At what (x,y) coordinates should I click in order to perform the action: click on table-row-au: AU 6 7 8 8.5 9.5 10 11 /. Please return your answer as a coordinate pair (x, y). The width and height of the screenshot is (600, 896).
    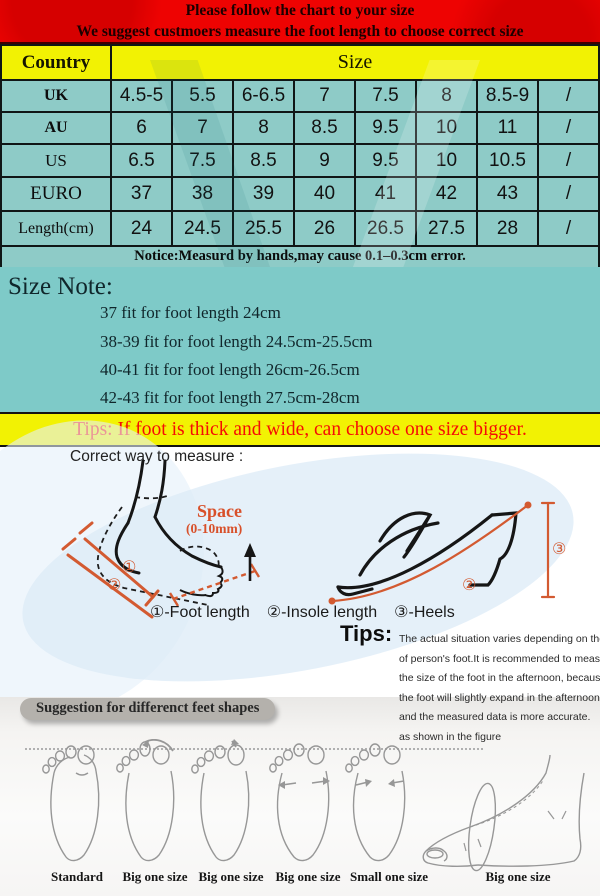
    Looking at the image, I should click on (300, 128).